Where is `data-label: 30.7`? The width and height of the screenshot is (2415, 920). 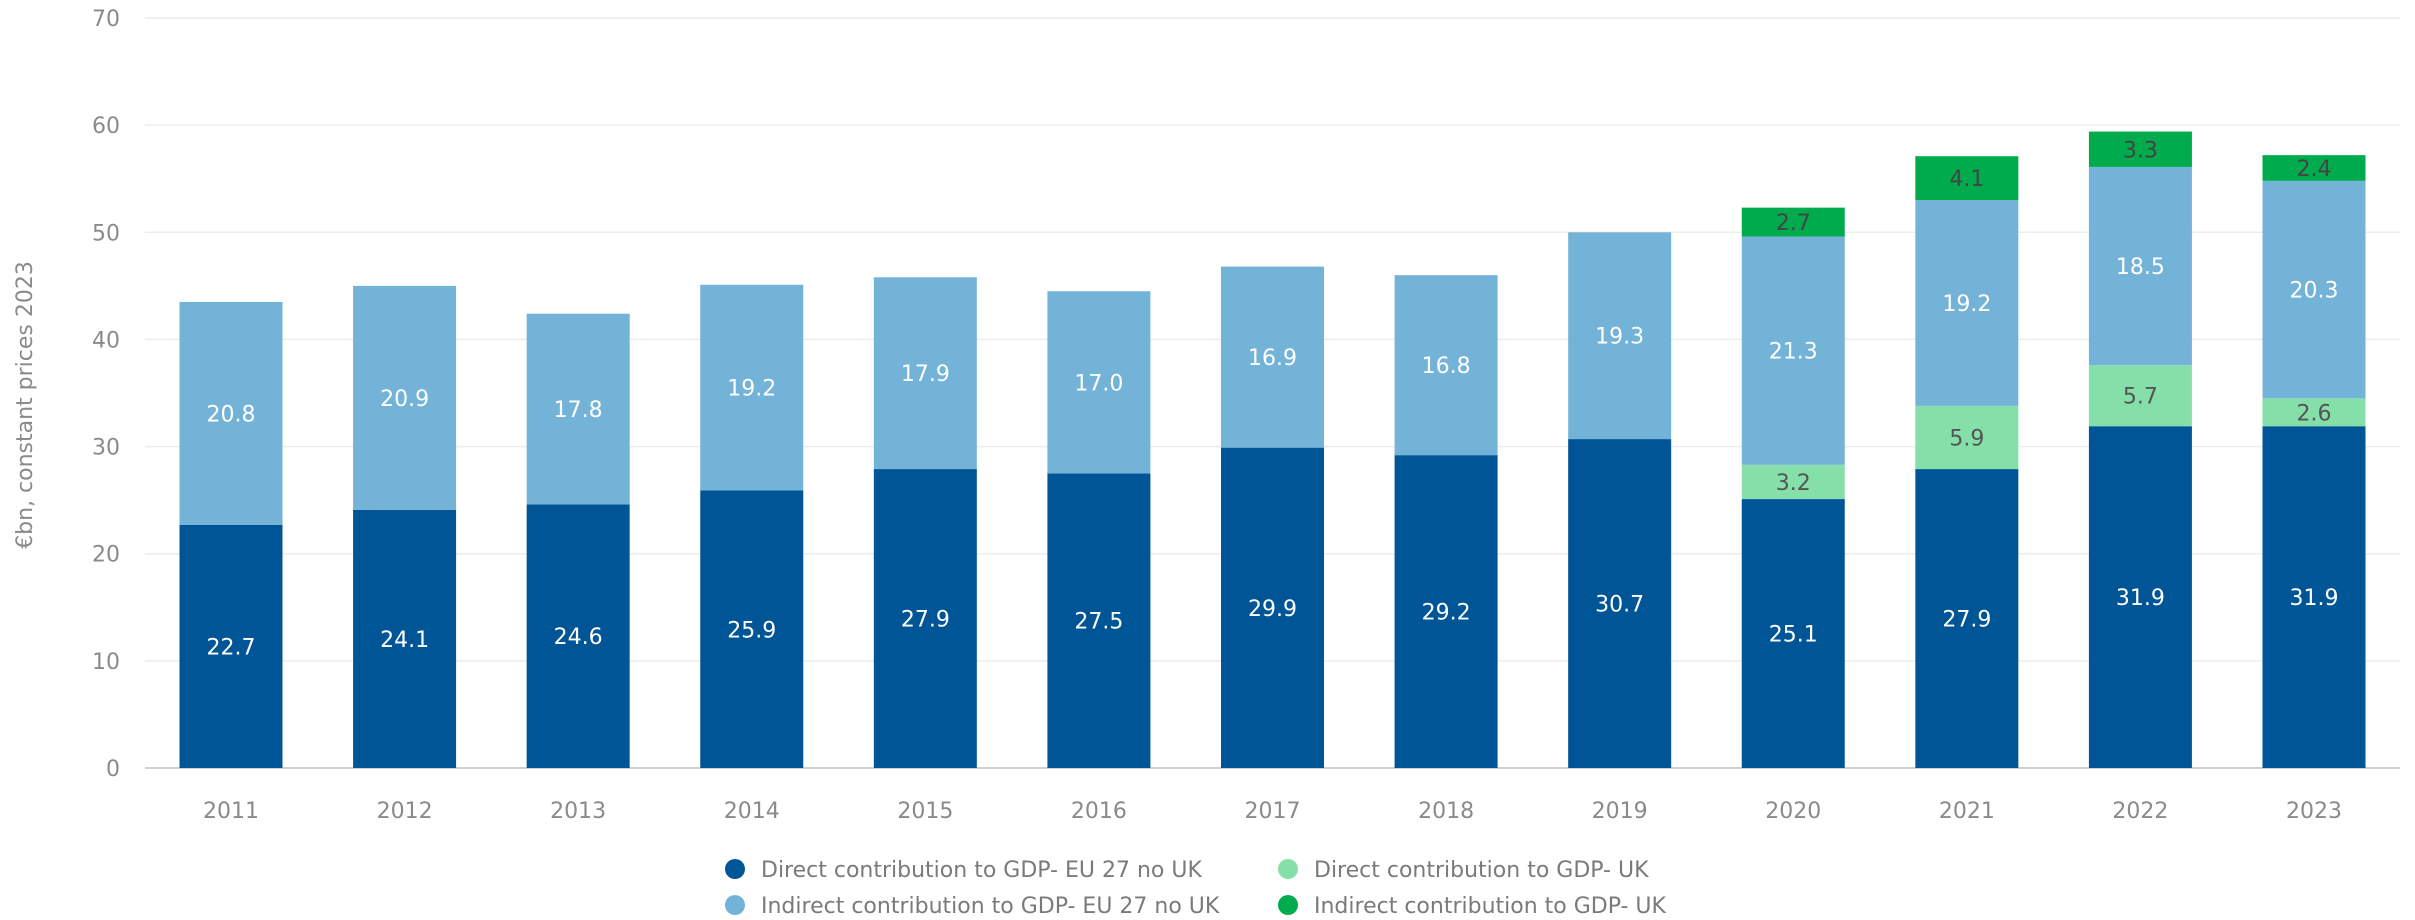 data-label: 30.7 is located at coordinates (1619, 605).